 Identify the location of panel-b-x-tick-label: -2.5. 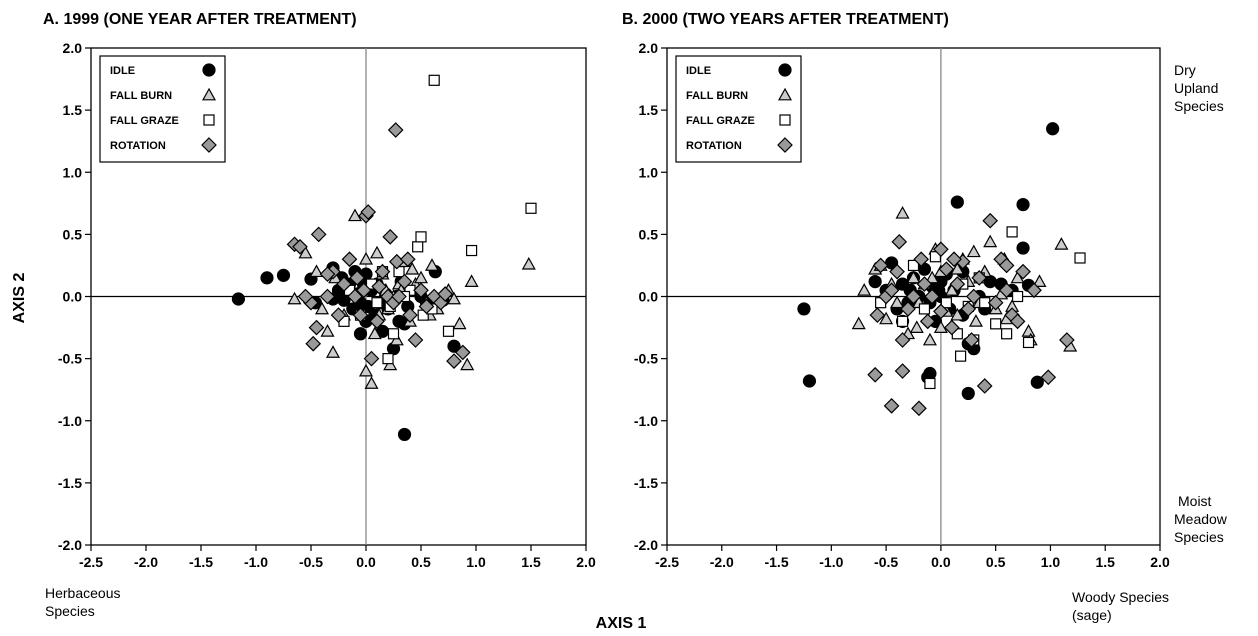
(667, 562).